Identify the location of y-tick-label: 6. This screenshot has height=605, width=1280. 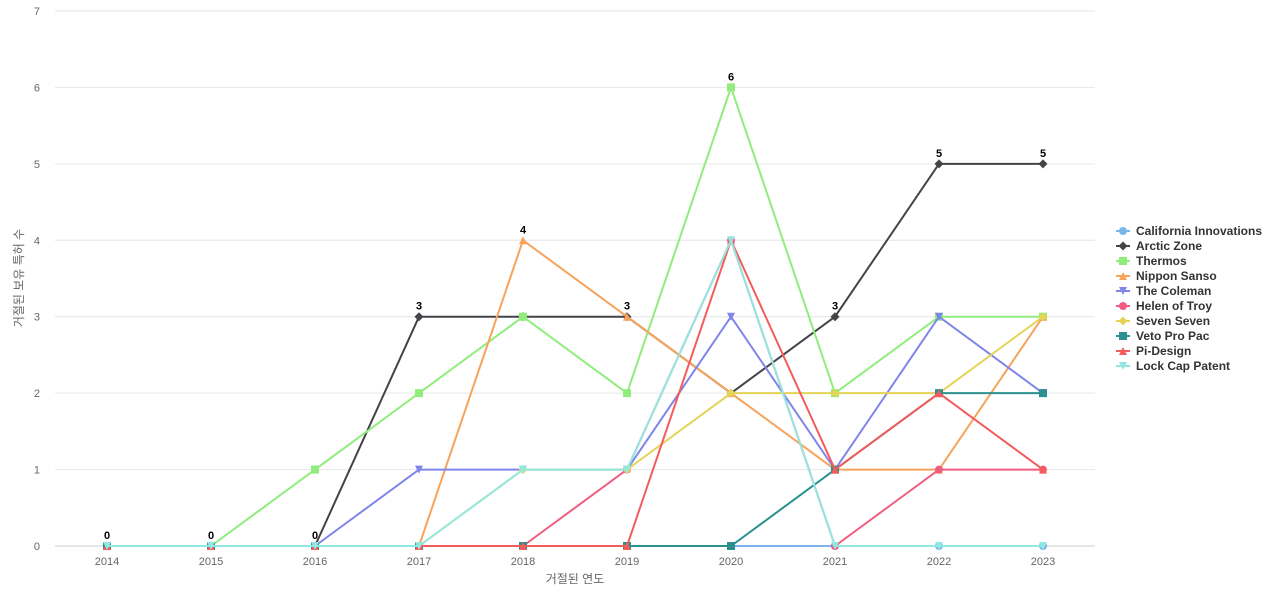
(37, 88).